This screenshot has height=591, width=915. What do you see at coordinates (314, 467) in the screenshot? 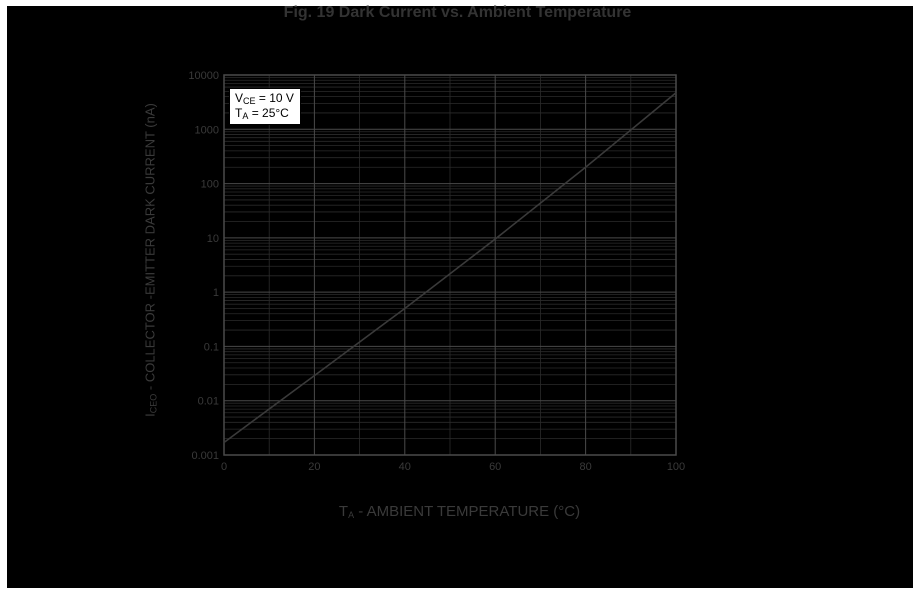
I see `x-tick-label: 20` at bounding box center [314, 467].